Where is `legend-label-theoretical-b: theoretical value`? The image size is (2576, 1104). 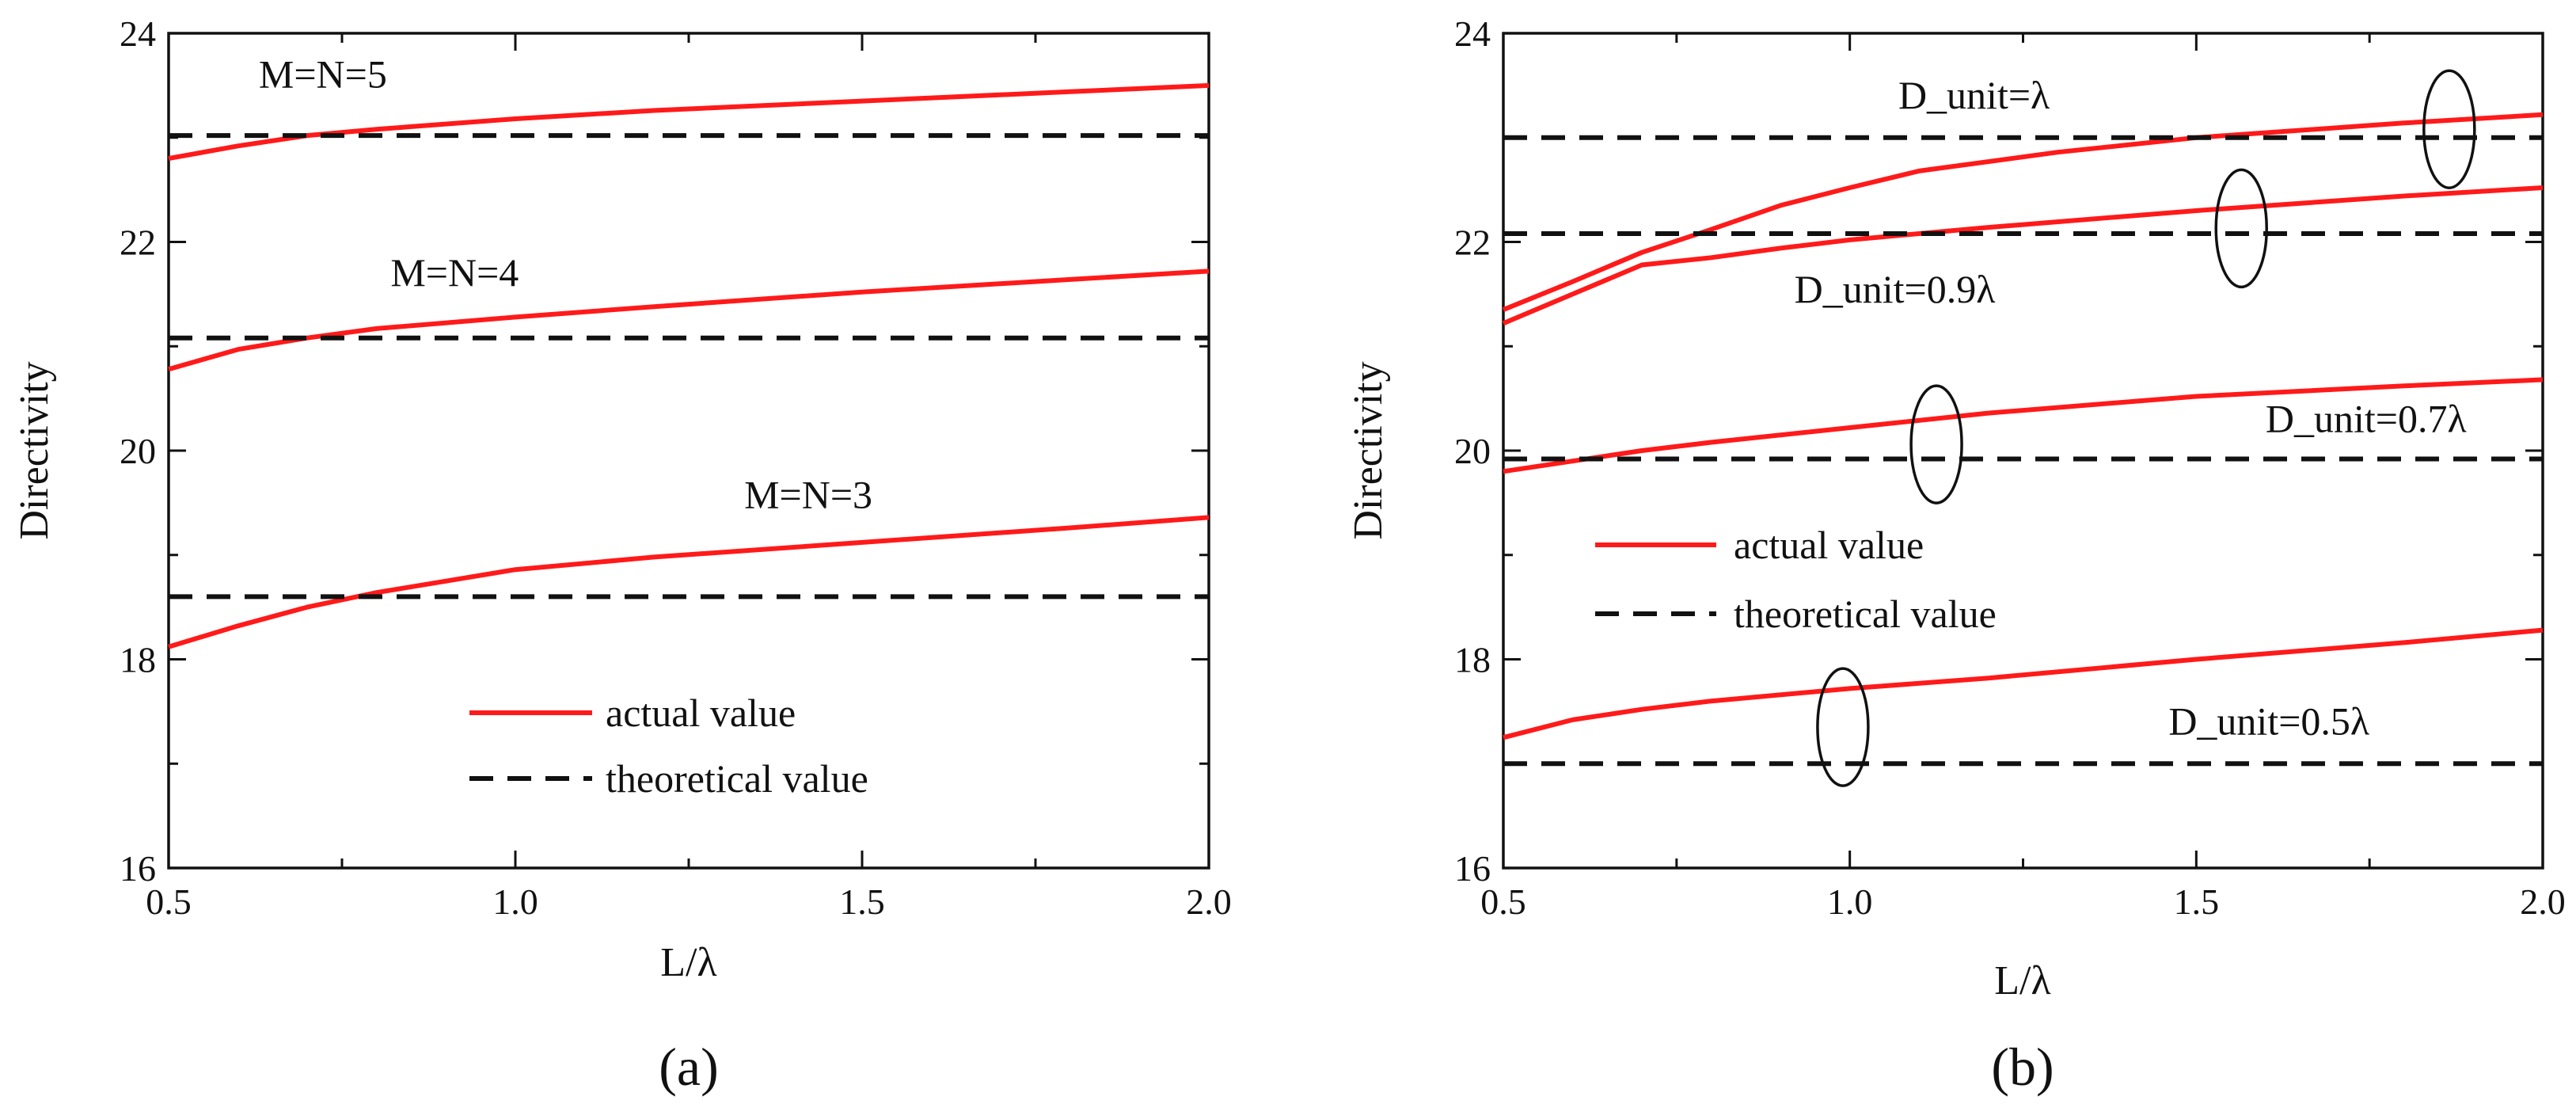 legend-label-theoretical-b: theoretical value is located at coordinates (1865, 614).